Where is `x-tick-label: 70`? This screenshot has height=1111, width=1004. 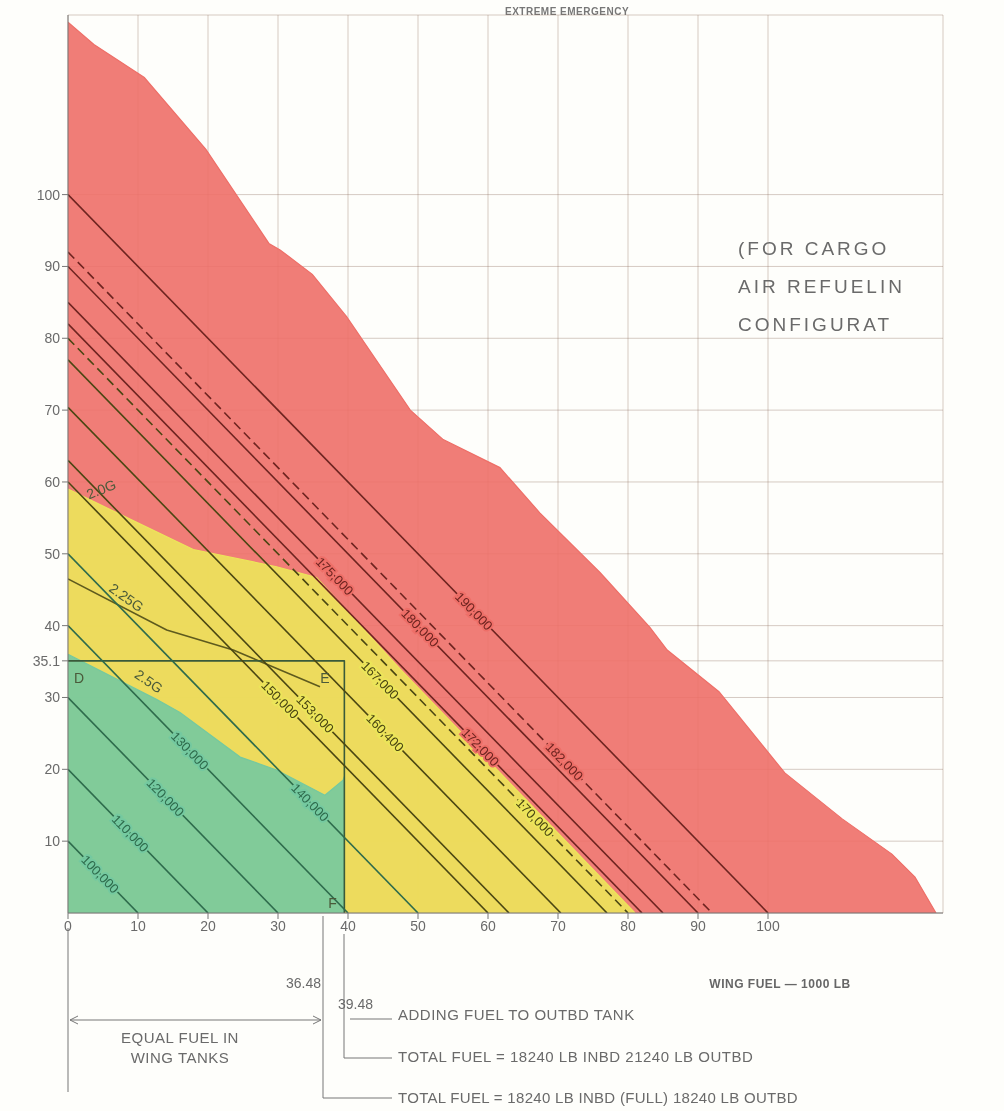
x-tick-label: 70 is located at coordinates (558, 925).